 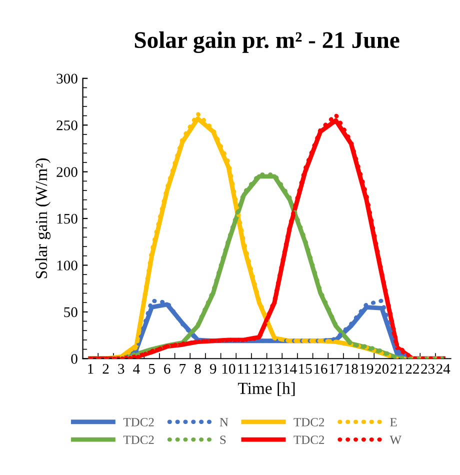 I want to click on y-tick-label: 200, so click(x=67, y=172).